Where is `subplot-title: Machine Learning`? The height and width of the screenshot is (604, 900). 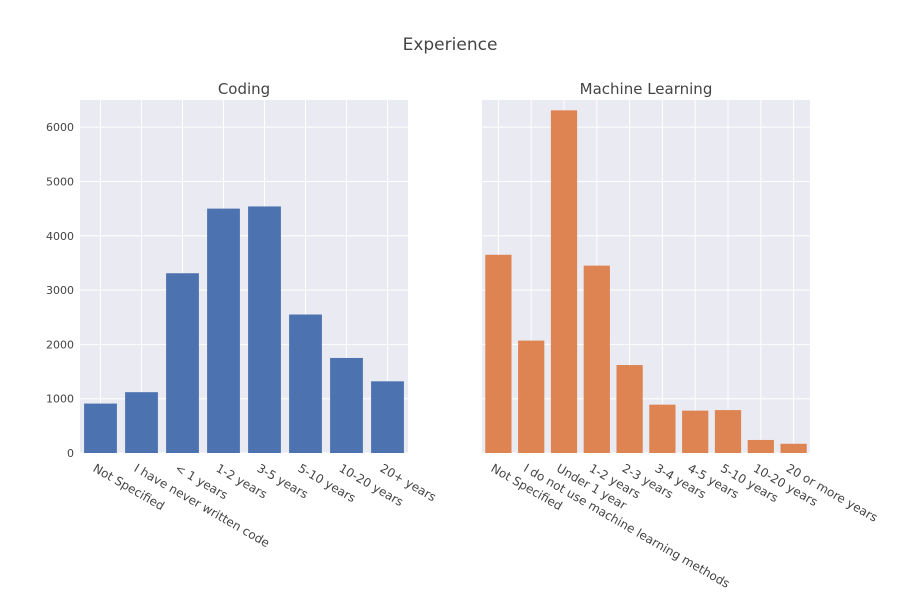
subplot-title: Machine Learning is located at coordinates (646, 89).